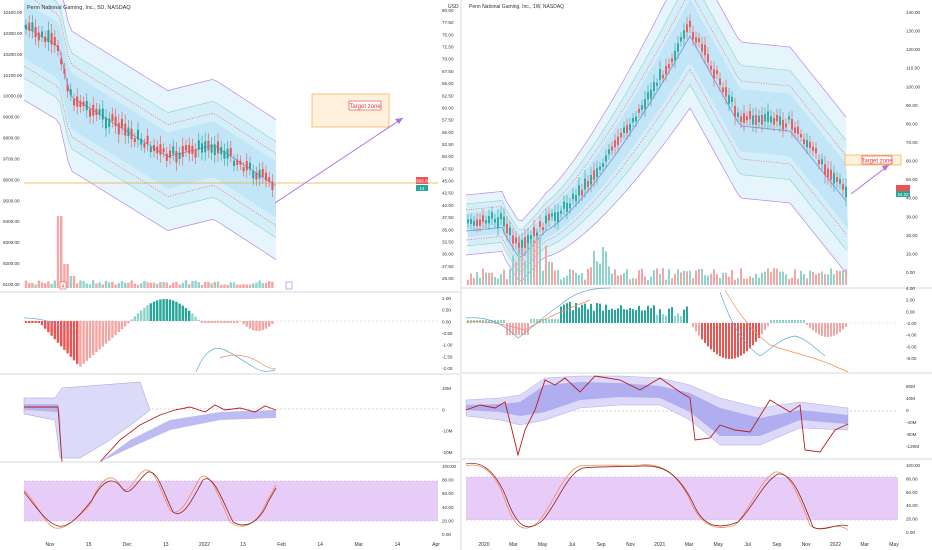 The image size is (932, 550). I want to click on axis-tick-label: 9400.00, so click(11, 221).